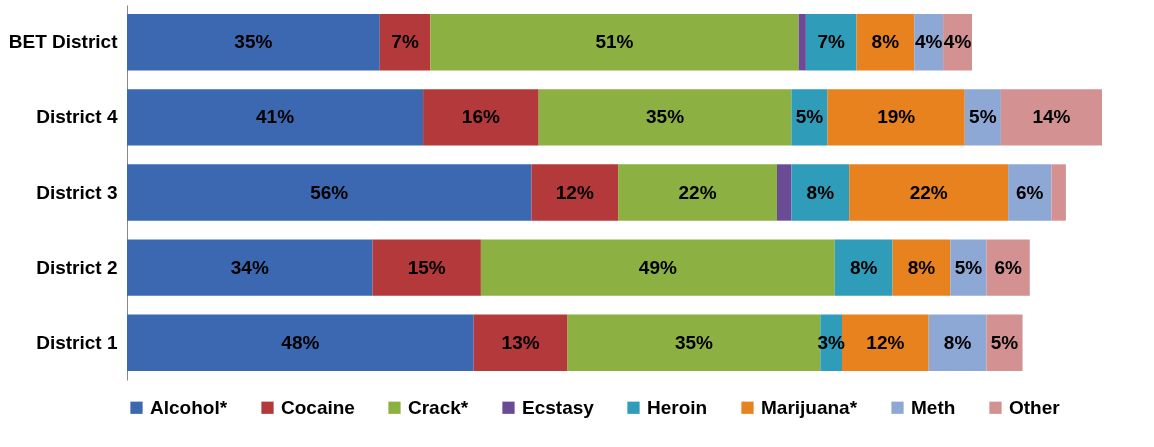 Image resolution: width=1154 pixels, height=447 pixels. I want to click on data-label: 51%, so click(614, 42).